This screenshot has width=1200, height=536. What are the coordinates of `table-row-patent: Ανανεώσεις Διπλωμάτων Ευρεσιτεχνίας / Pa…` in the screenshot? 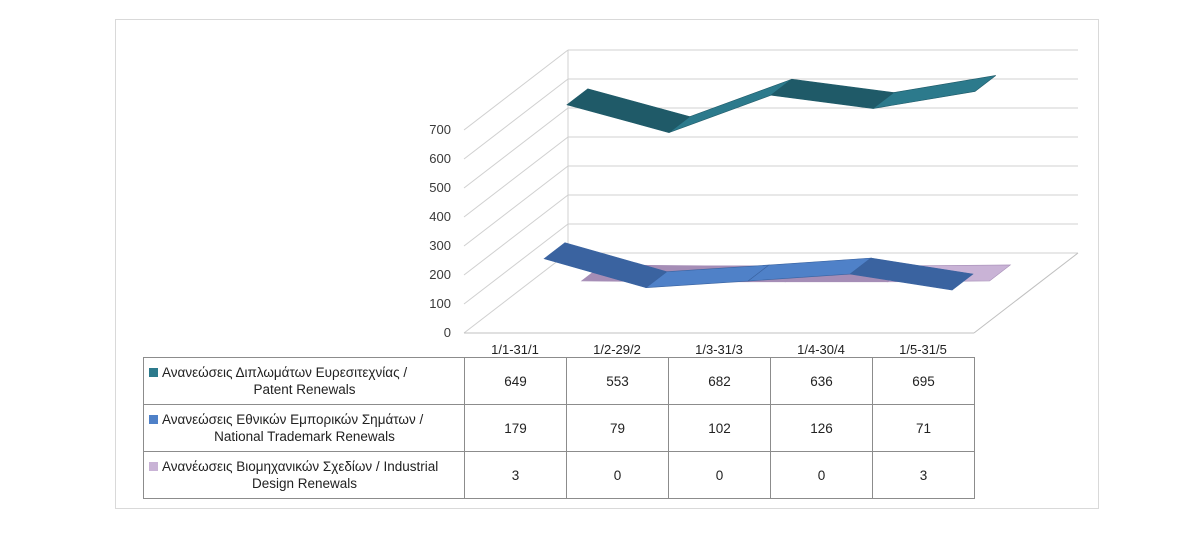 It's located at (559, 381).